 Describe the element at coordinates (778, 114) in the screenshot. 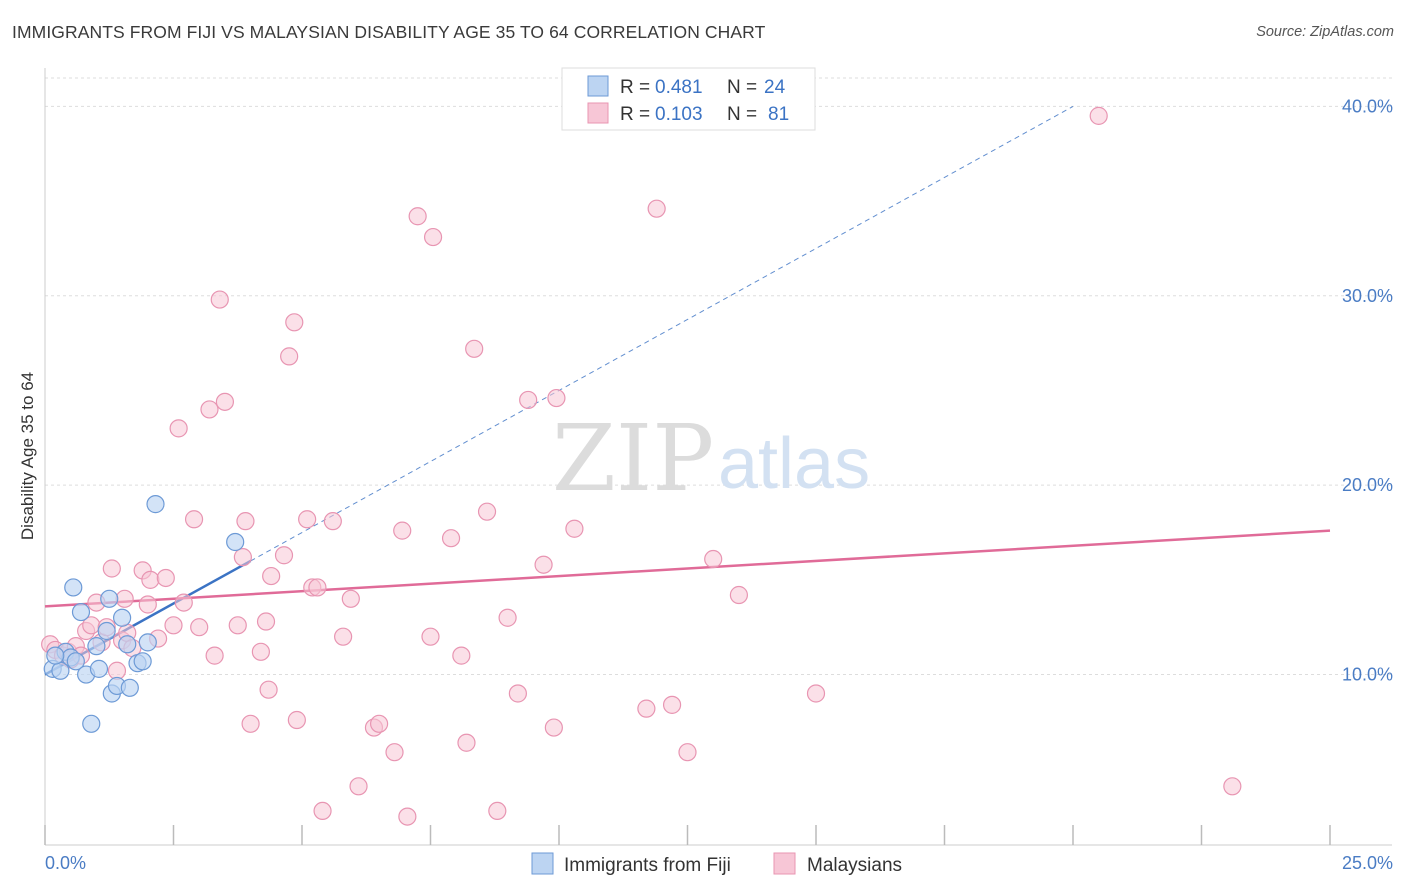

I see `legend-malaysians-n-value: 81` at that location.